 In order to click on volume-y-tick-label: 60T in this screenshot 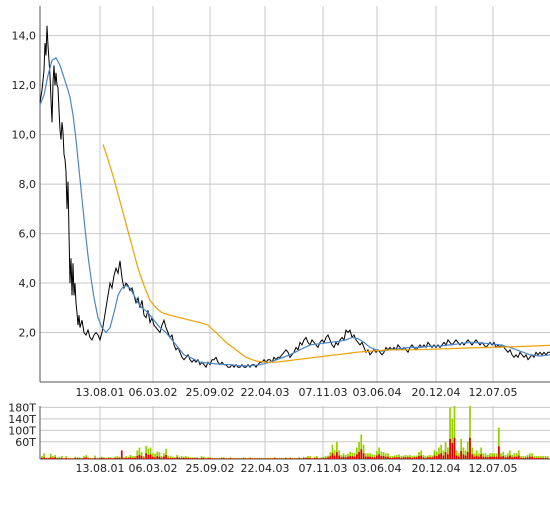, I will do `click(25, 442)`.